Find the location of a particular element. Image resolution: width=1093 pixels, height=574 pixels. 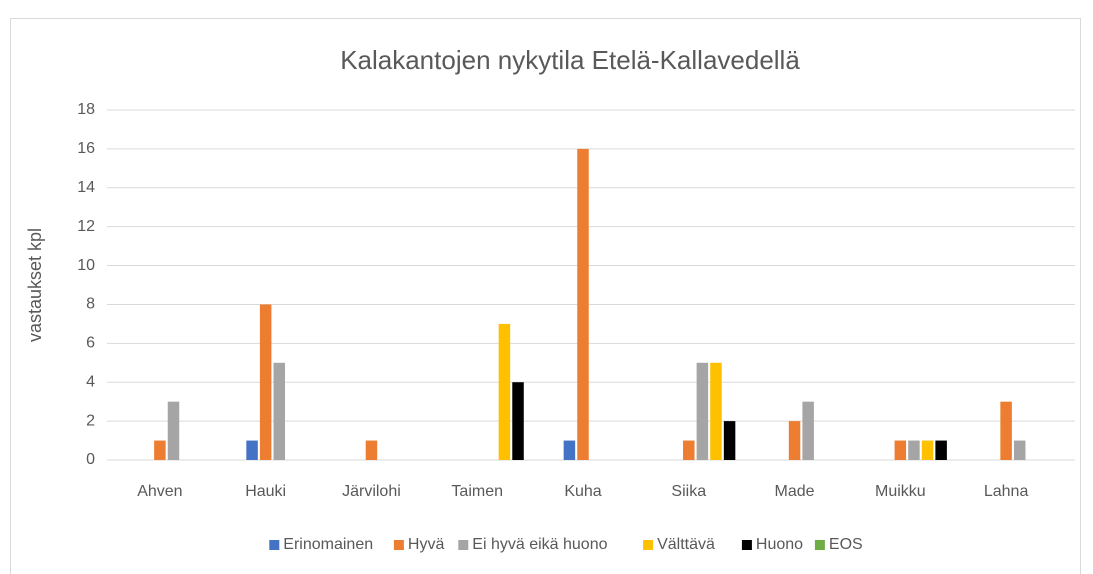

x-tick-label: Järvilohi is located at coordinates (371, 491).